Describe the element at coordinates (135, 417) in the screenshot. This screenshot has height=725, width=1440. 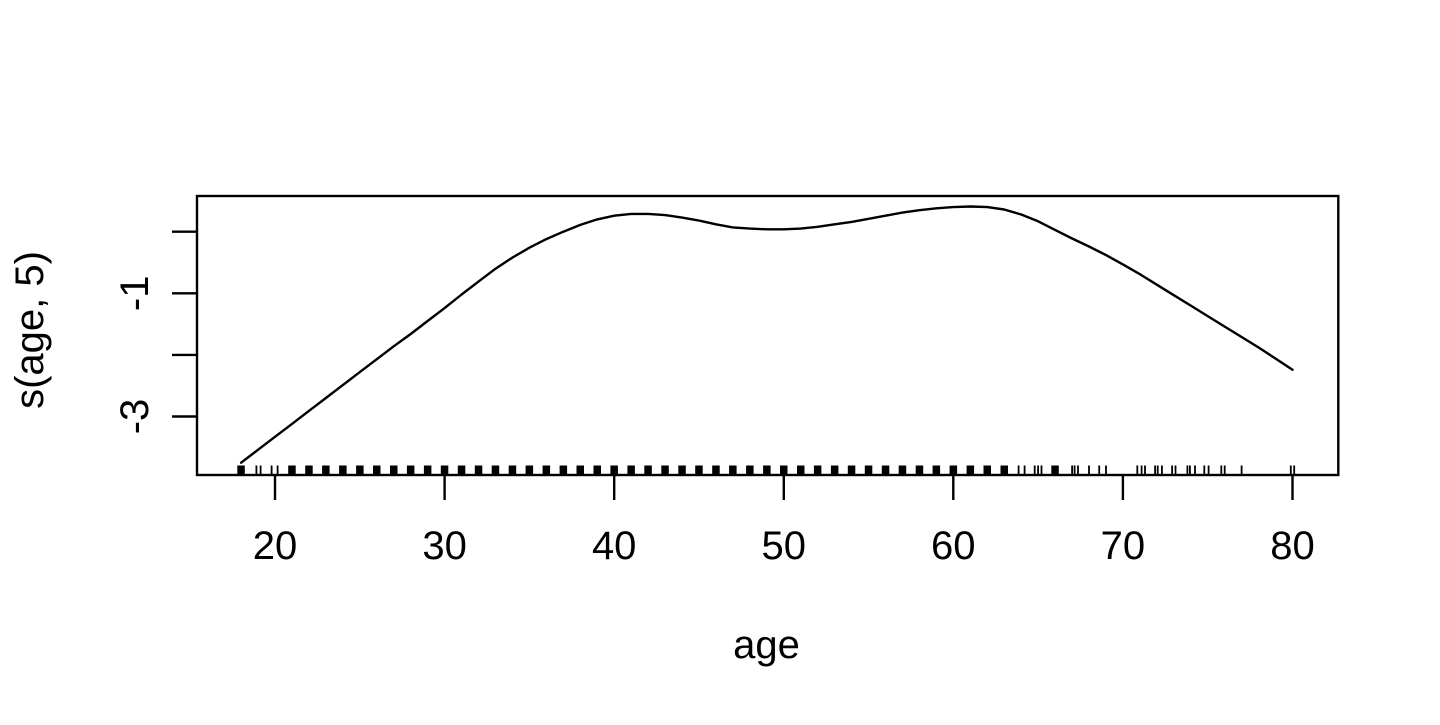
I see `y-tick-label: -3` at that location.